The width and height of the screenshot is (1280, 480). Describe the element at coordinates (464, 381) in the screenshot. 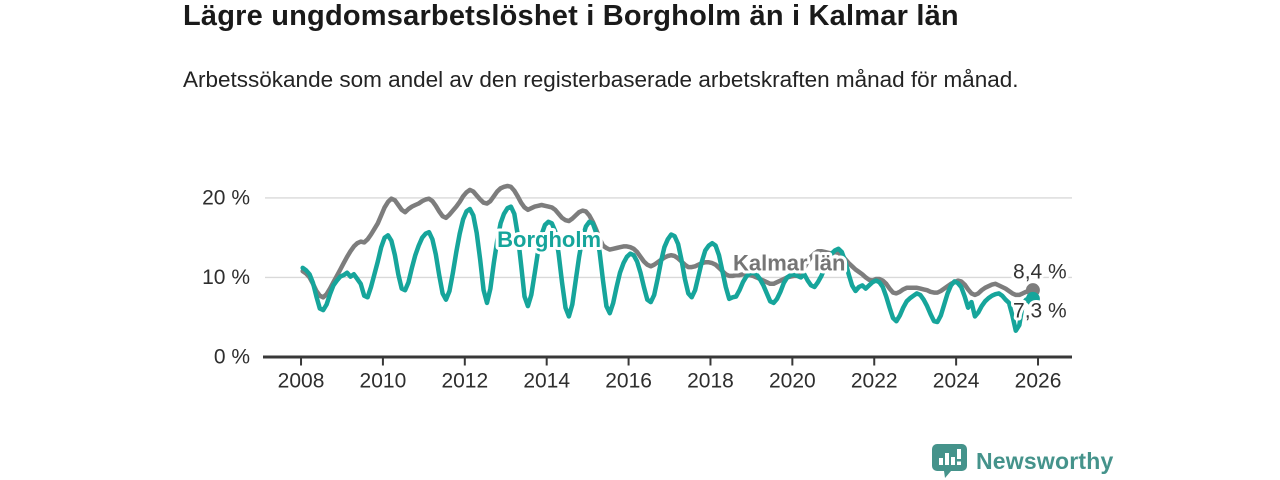

I see `x-tick-label: 2012` at that location.